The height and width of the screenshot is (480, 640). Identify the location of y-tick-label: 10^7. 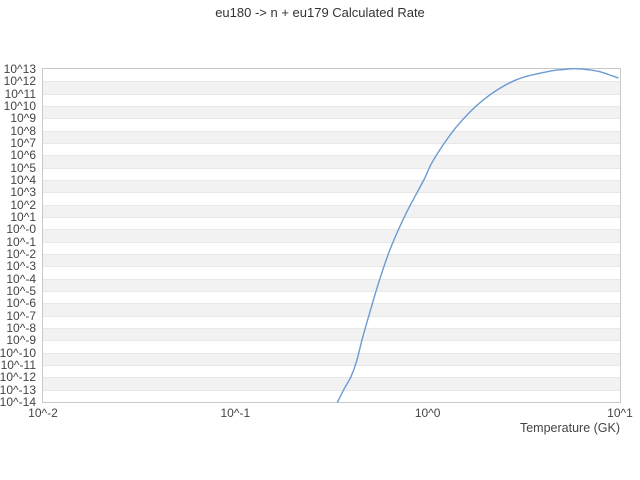
(23, 143).